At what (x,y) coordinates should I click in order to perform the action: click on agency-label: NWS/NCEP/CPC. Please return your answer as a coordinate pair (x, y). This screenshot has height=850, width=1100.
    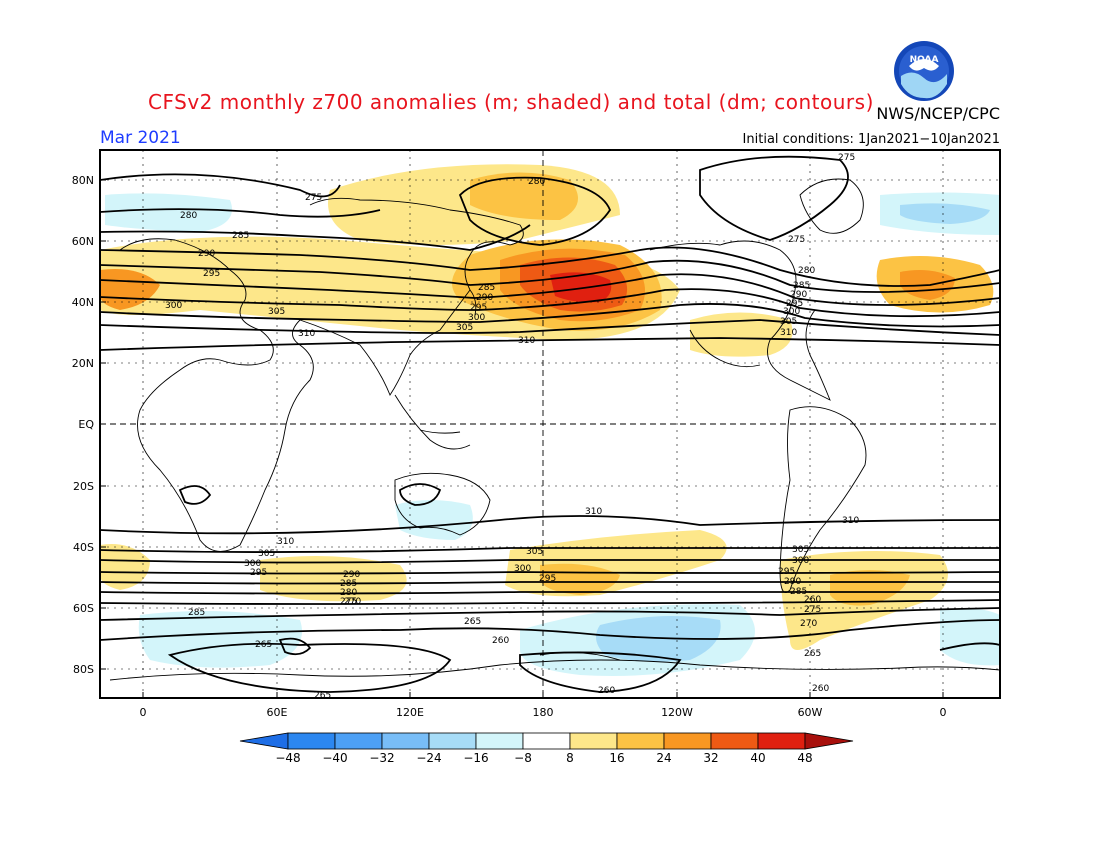
    Looking at the image, I should click on (938, 113).